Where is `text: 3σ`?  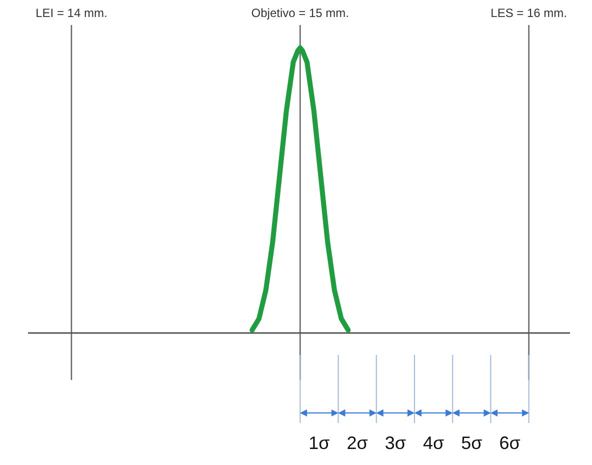
text: 3σ is located at coordinates (395, 442).